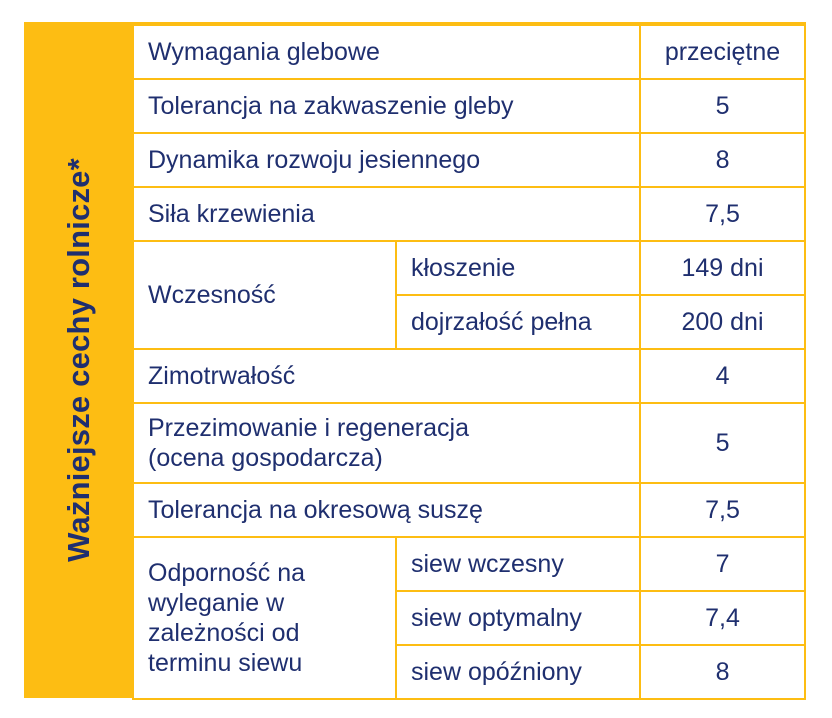 This screenshot has width=832, height=718. I want to click on sub-label-late-sowing: siew opóźniony, so click(518, 672).